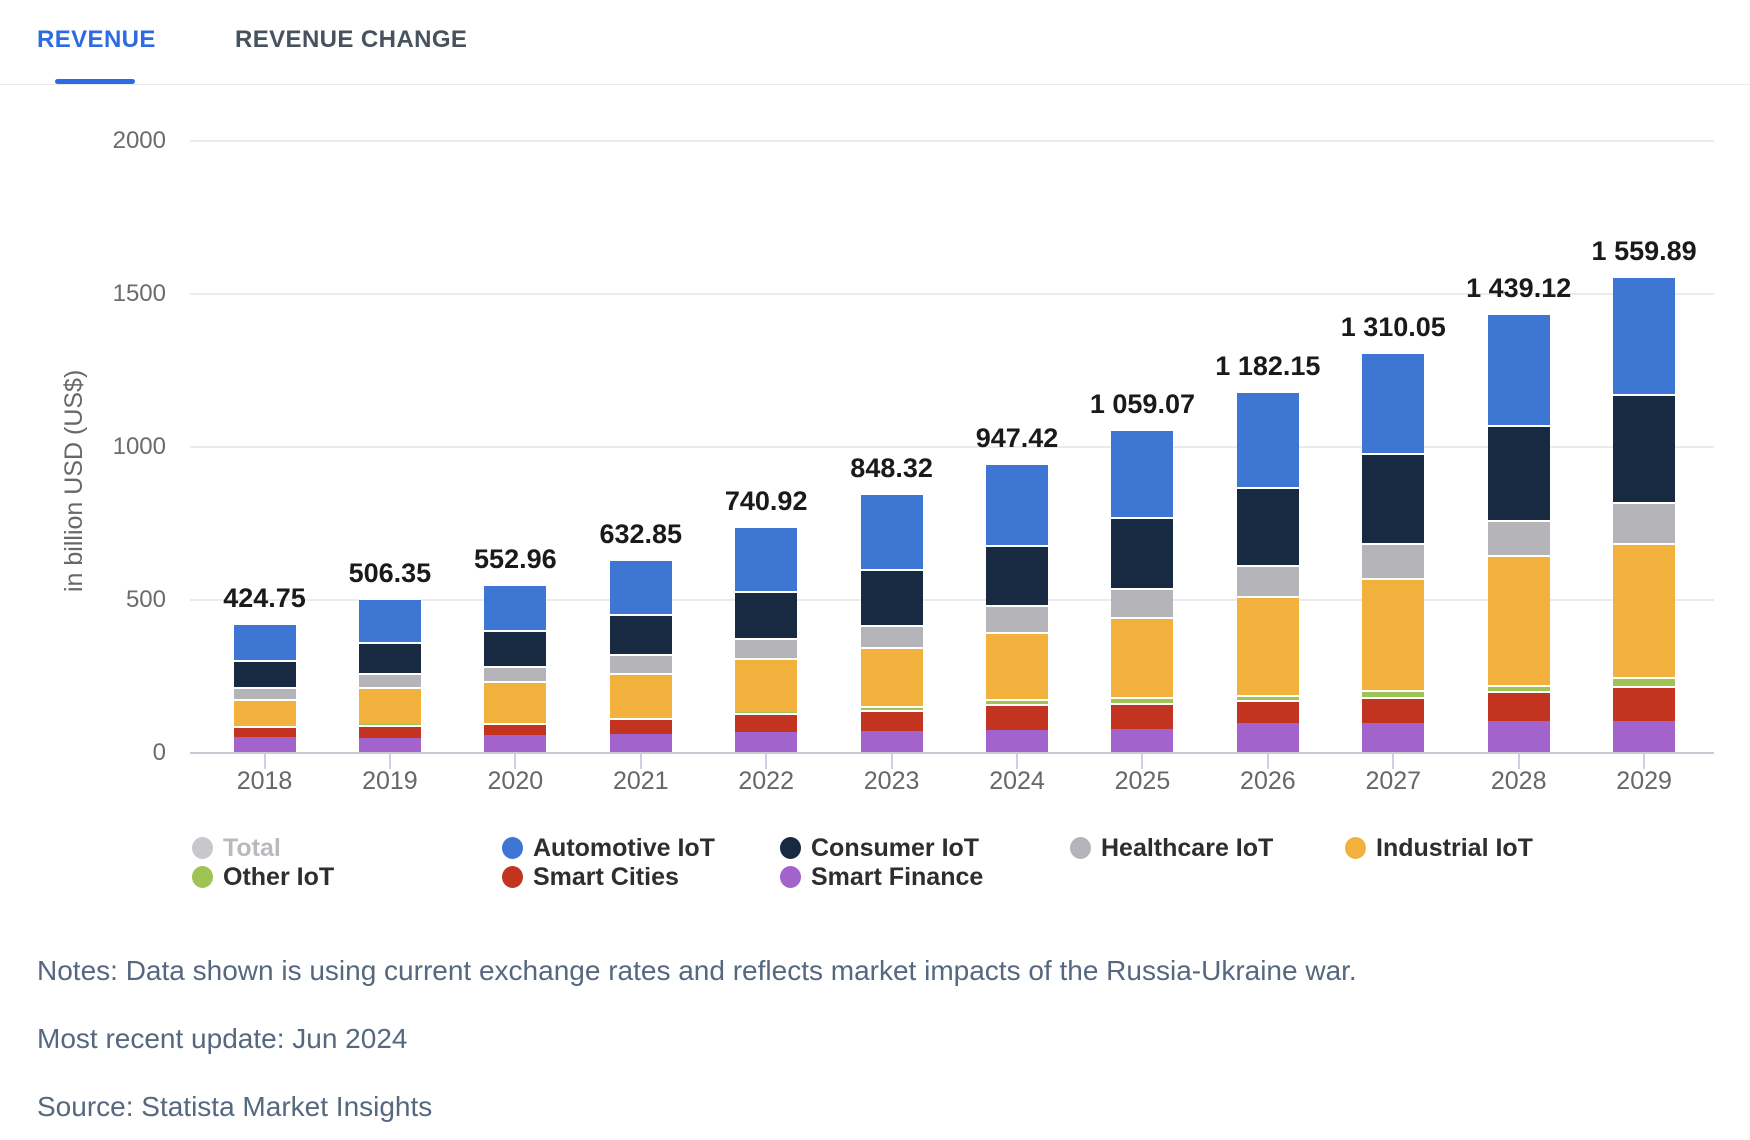  I want to click on bar-segment-smart-cities-2028, so click(1518, 705).